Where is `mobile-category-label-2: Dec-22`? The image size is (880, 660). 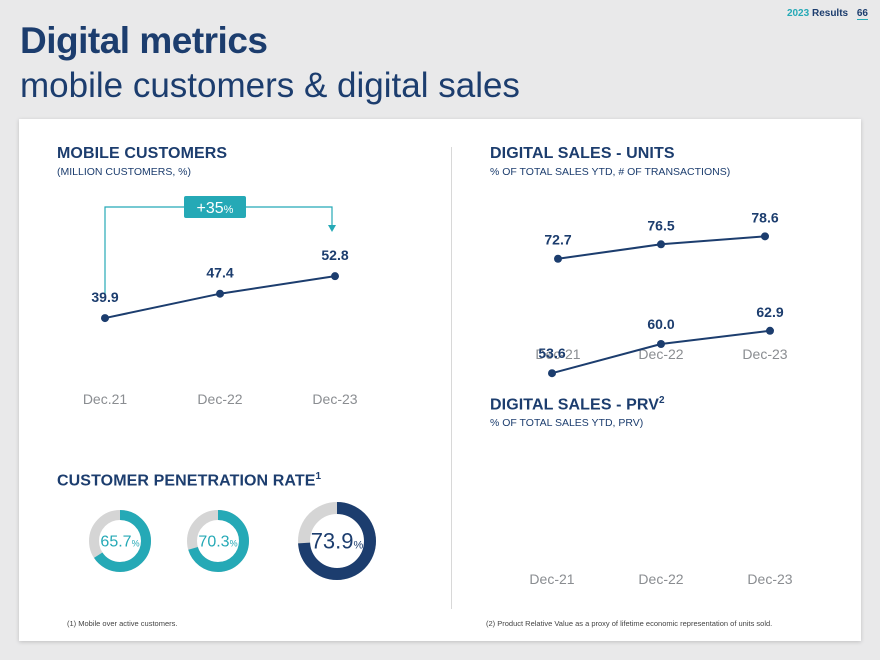
mobile-category-label-2: Dec-22 is located at coordinates (219, 399).